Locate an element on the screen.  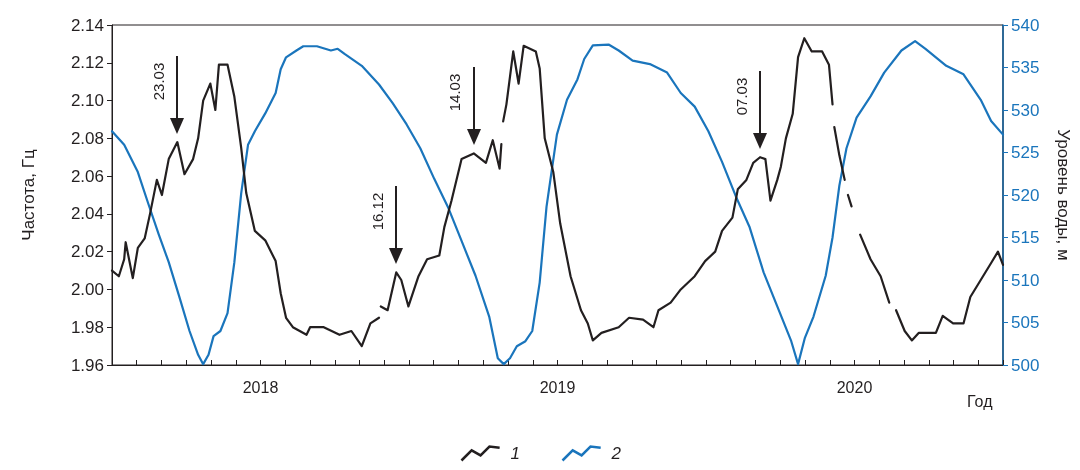
x-tick-label: 2018 is located at coordinates (260, 387).